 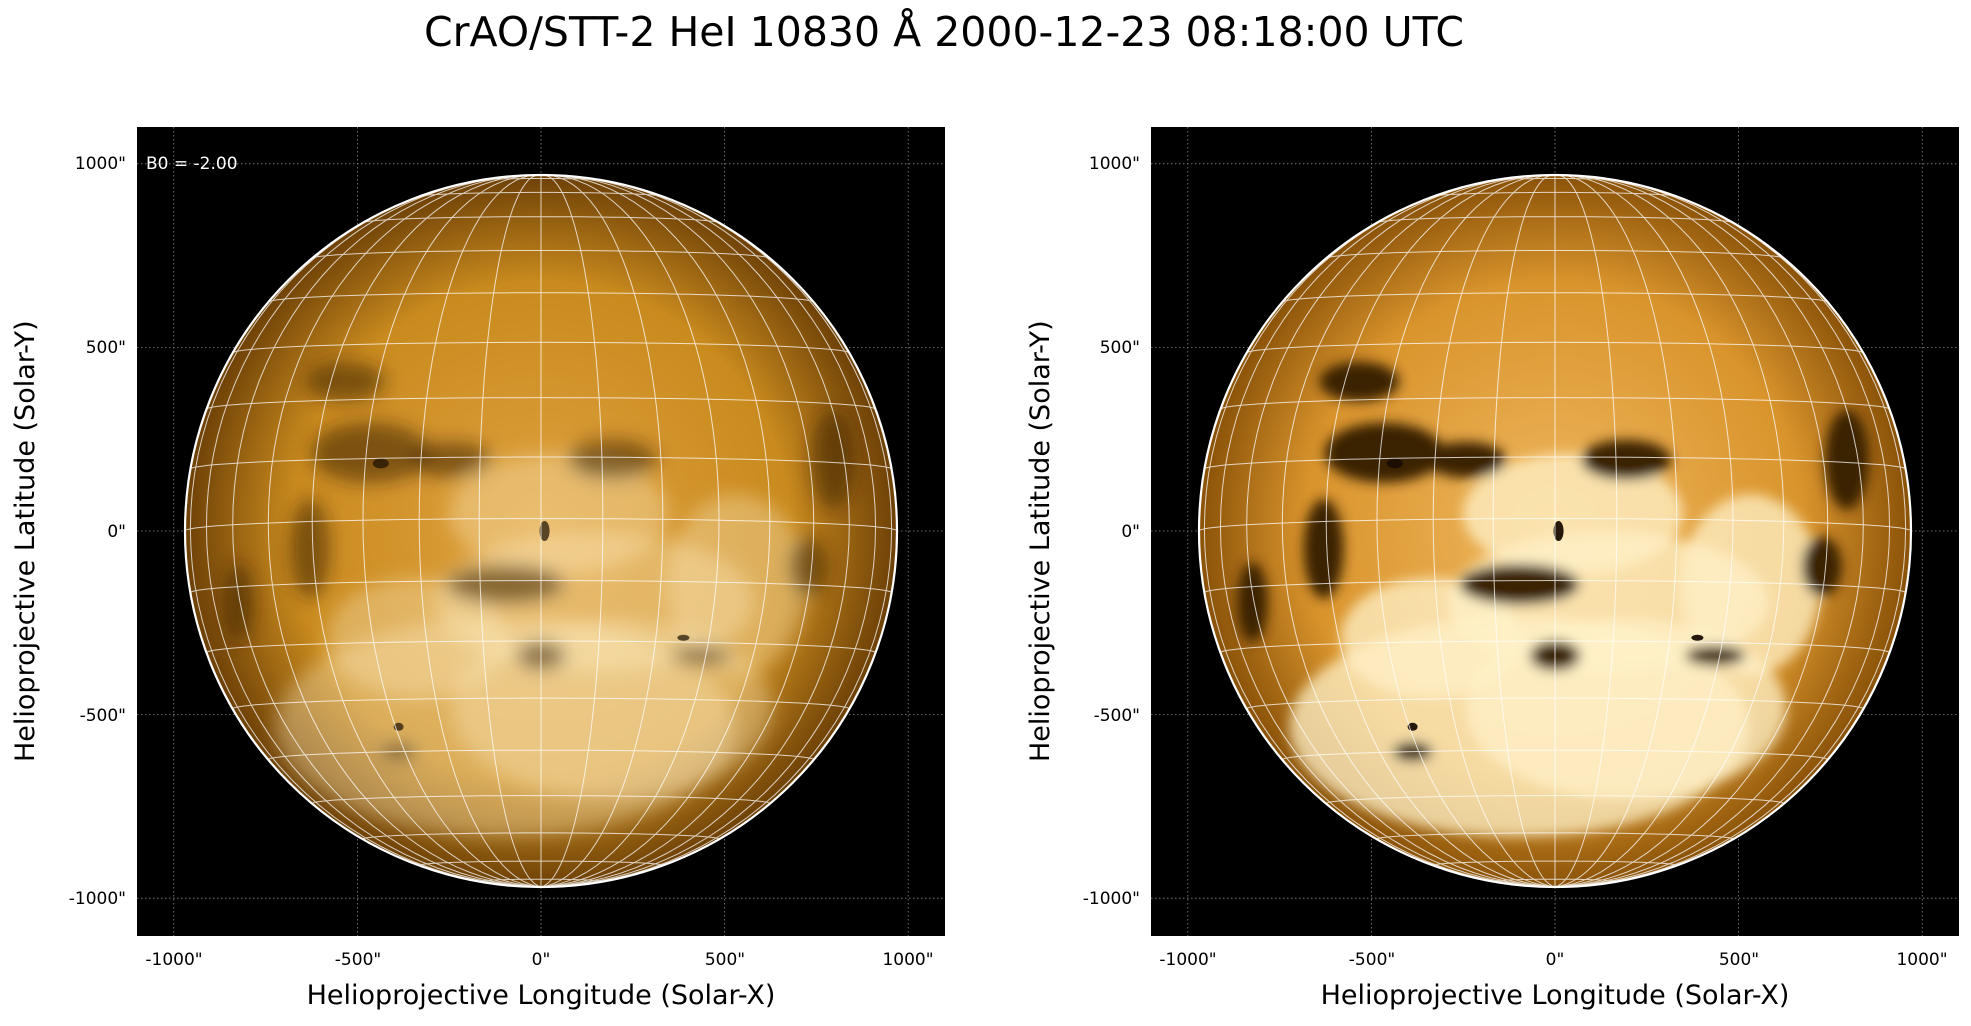 What do you see at coordinates (1111, 899) in the screenshot?
I see `right-ytick-m1000: -1000"` at bounding box center [1111, 899].